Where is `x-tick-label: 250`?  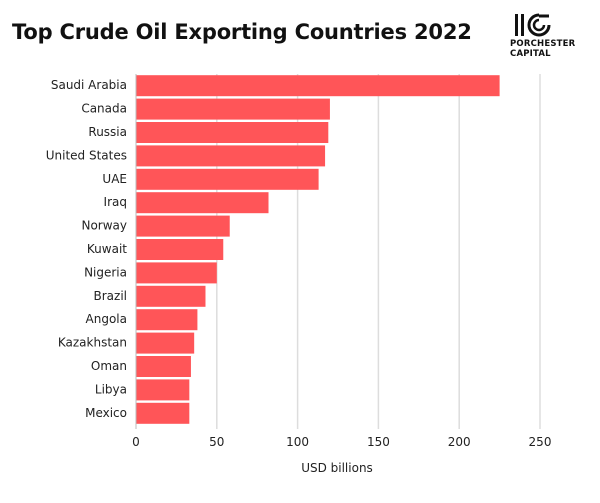
x-tick-label: 250 is located at coordinates (540, 442).